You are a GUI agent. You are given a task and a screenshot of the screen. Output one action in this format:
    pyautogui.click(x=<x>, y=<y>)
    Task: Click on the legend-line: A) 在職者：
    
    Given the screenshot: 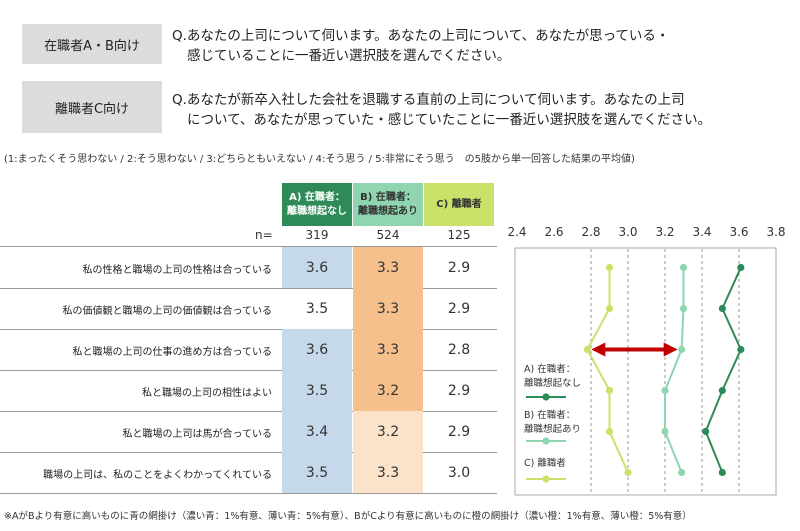 What is the action you would take?
    pyautogui.click(x=550, y=369)
    